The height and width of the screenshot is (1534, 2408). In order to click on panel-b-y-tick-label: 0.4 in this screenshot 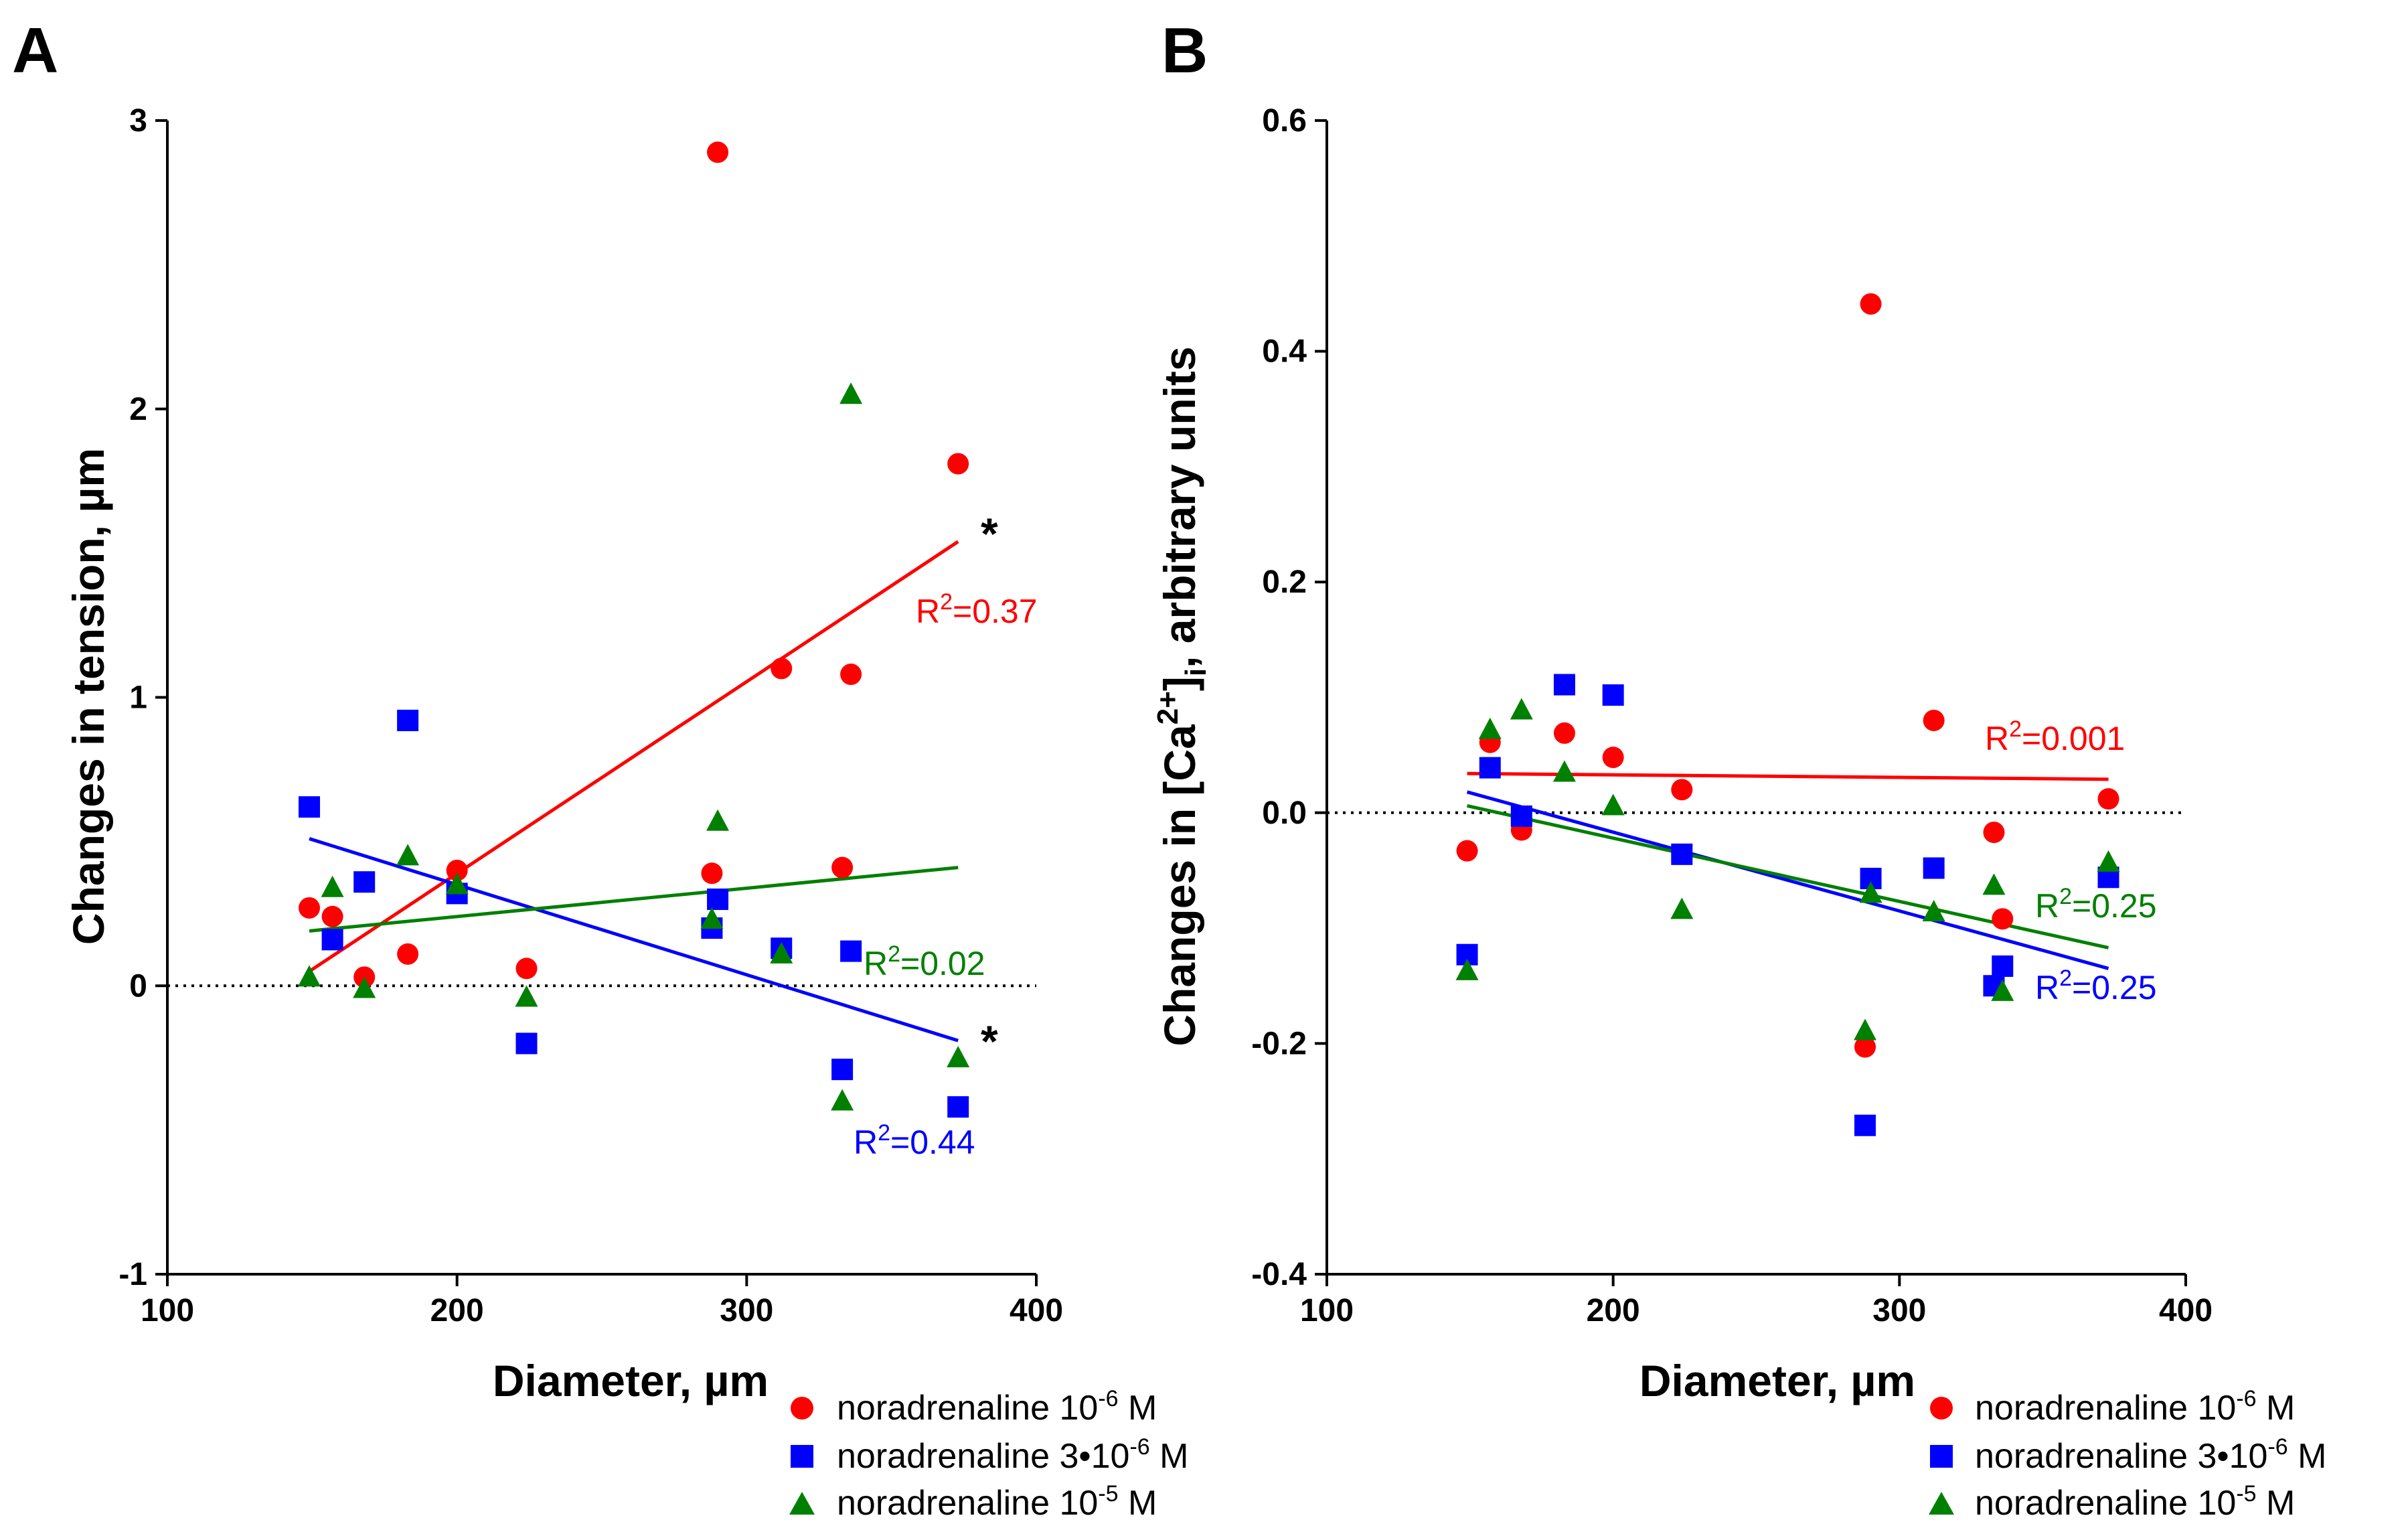, I will do `click(1284, 352)`.